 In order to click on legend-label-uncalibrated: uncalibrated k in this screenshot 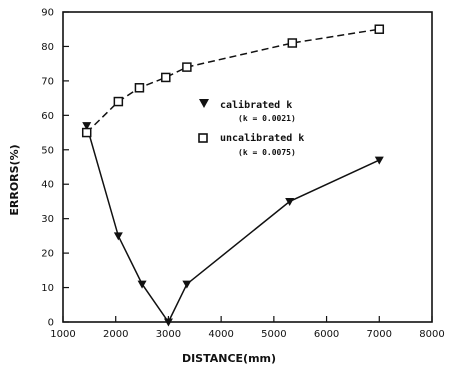, I will do `click(262, 138)`.